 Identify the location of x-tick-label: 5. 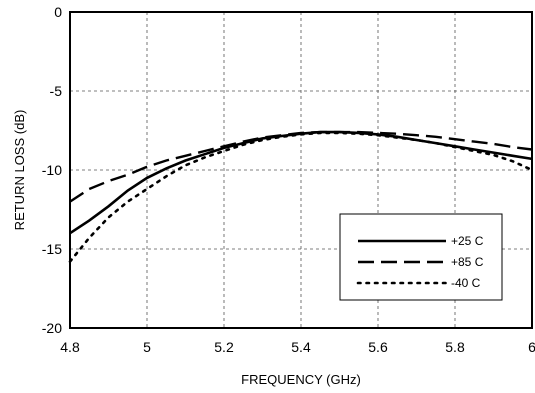
(147, 347).